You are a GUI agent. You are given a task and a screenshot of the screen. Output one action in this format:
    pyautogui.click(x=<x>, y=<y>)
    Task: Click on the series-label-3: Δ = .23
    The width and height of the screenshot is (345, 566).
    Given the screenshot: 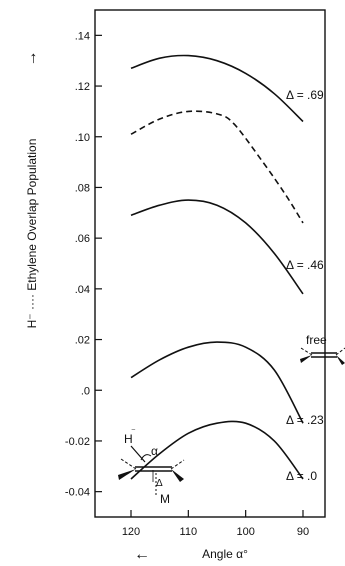 What is the action you would take?
    pyautogui.click(x=305, y=420)
    